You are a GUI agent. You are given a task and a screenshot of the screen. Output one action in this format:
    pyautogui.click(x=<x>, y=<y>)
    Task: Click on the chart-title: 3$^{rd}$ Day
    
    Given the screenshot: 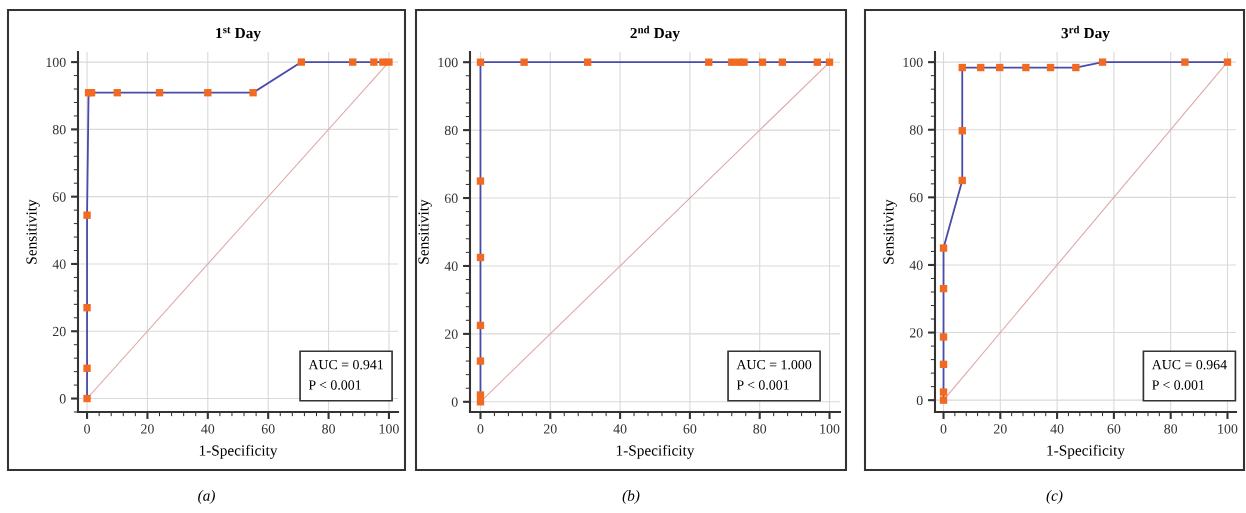 What is the action you would take?
    pyautogui.click(x=1085, y=33)
    